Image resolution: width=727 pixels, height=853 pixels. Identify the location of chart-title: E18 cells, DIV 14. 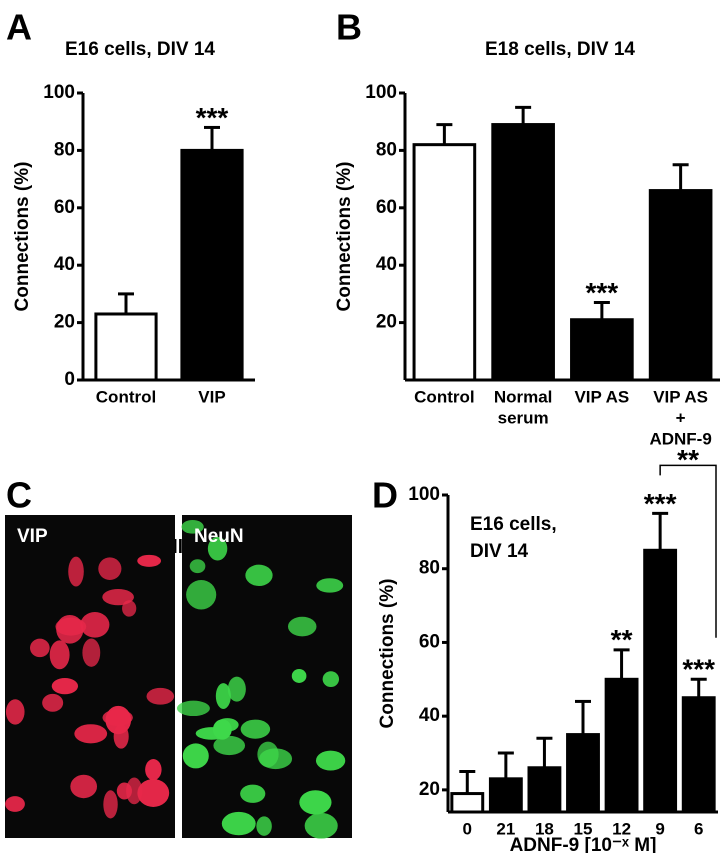
(560, 49).